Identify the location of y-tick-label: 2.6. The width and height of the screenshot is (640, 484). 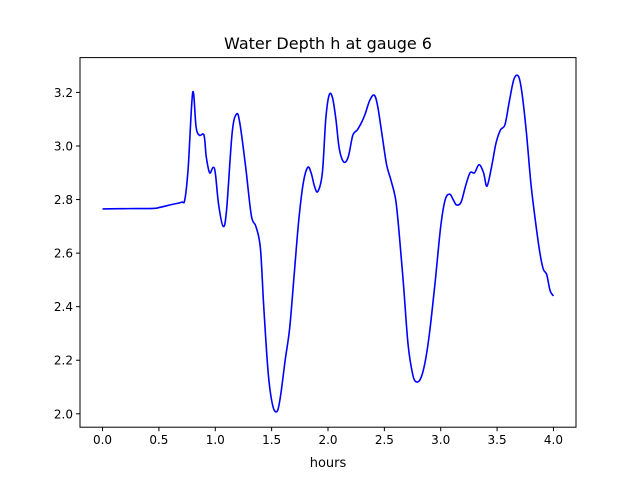
(63, 254).